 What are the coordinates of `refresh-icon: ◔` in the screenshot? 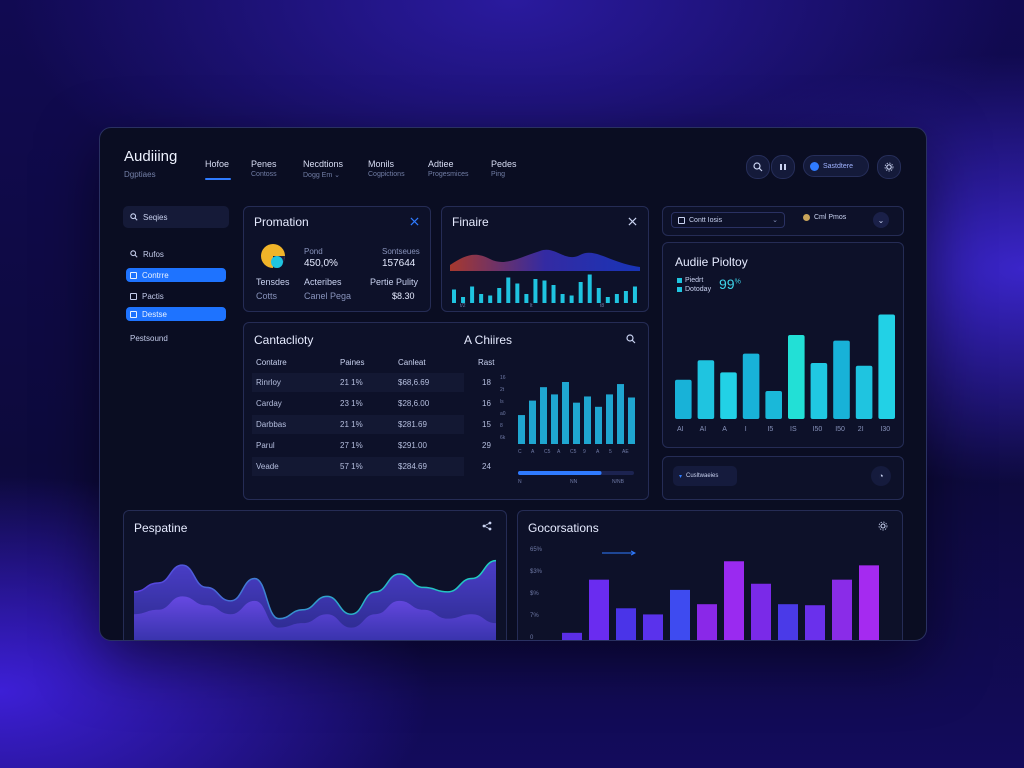 It's located at (881, 476).